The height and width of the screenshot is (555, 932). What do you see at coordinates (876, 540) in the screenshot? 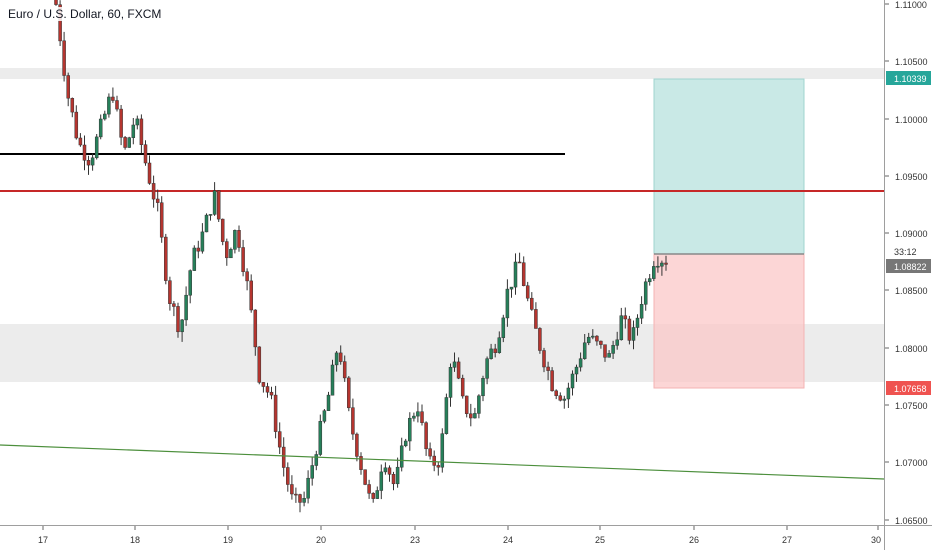
I see `time-label: 30` at bounding box center [876, 540].